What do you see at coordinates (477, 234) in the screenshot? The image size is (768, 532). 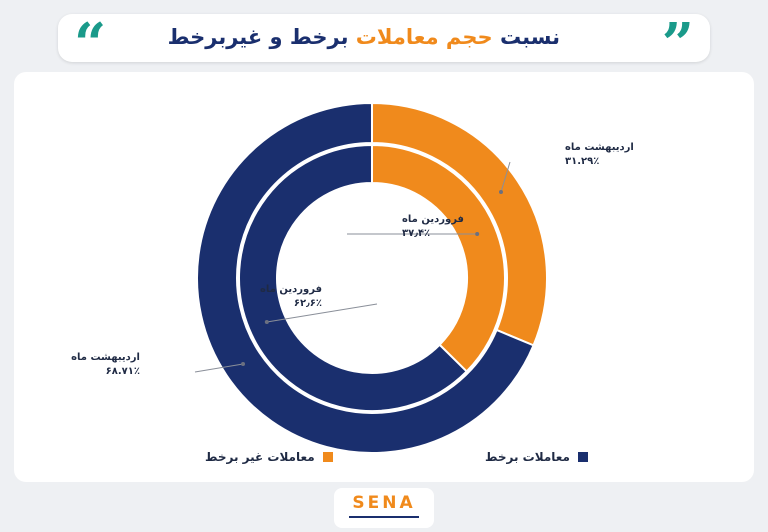 I see `leader-dot-inner-offline` at bounding box center [477, 234].